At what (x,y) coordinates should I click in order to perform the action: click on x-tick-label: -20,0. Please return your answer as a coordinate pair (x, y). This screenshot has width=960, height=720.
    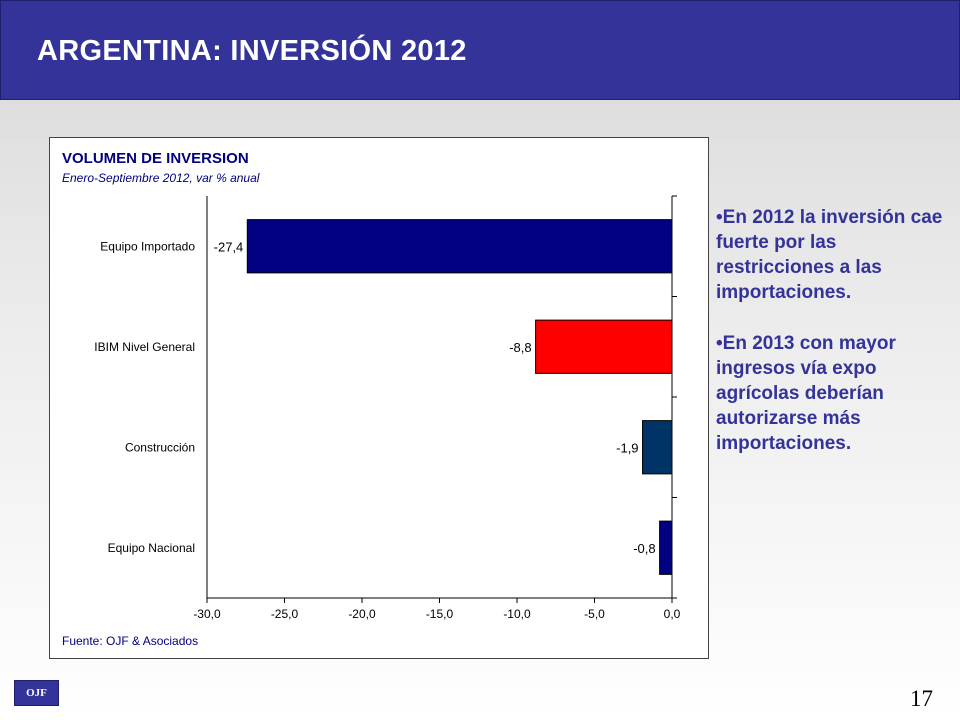
    Looking at the image, I should click on (362, 614).